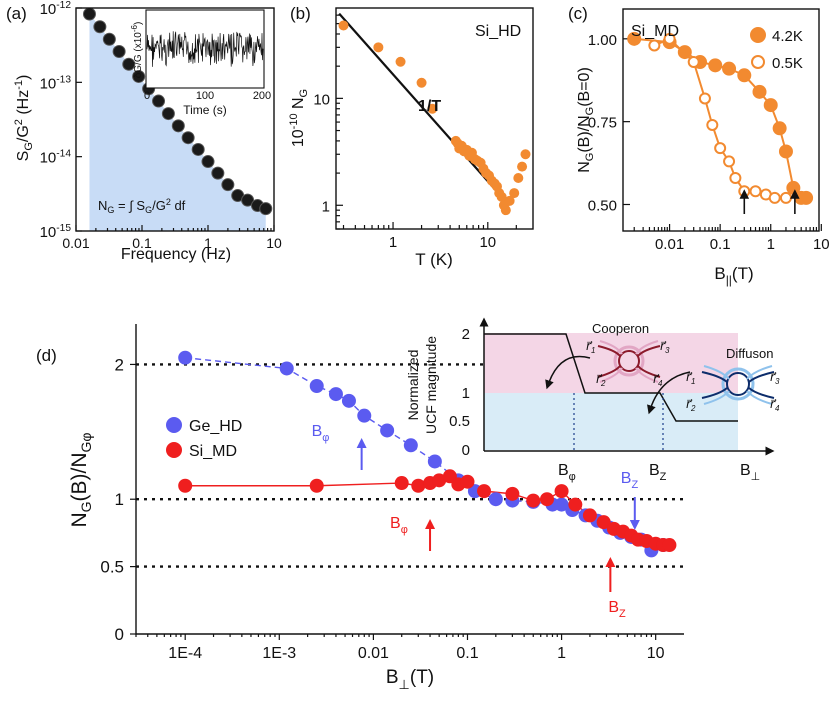 Image resolution: width=830 pixels, height=701 pixels. What do you see at coordinates (208, 243) in the screenshot?
I see `panel-a-xtick-label: 1` at bounding box center [208, 243].